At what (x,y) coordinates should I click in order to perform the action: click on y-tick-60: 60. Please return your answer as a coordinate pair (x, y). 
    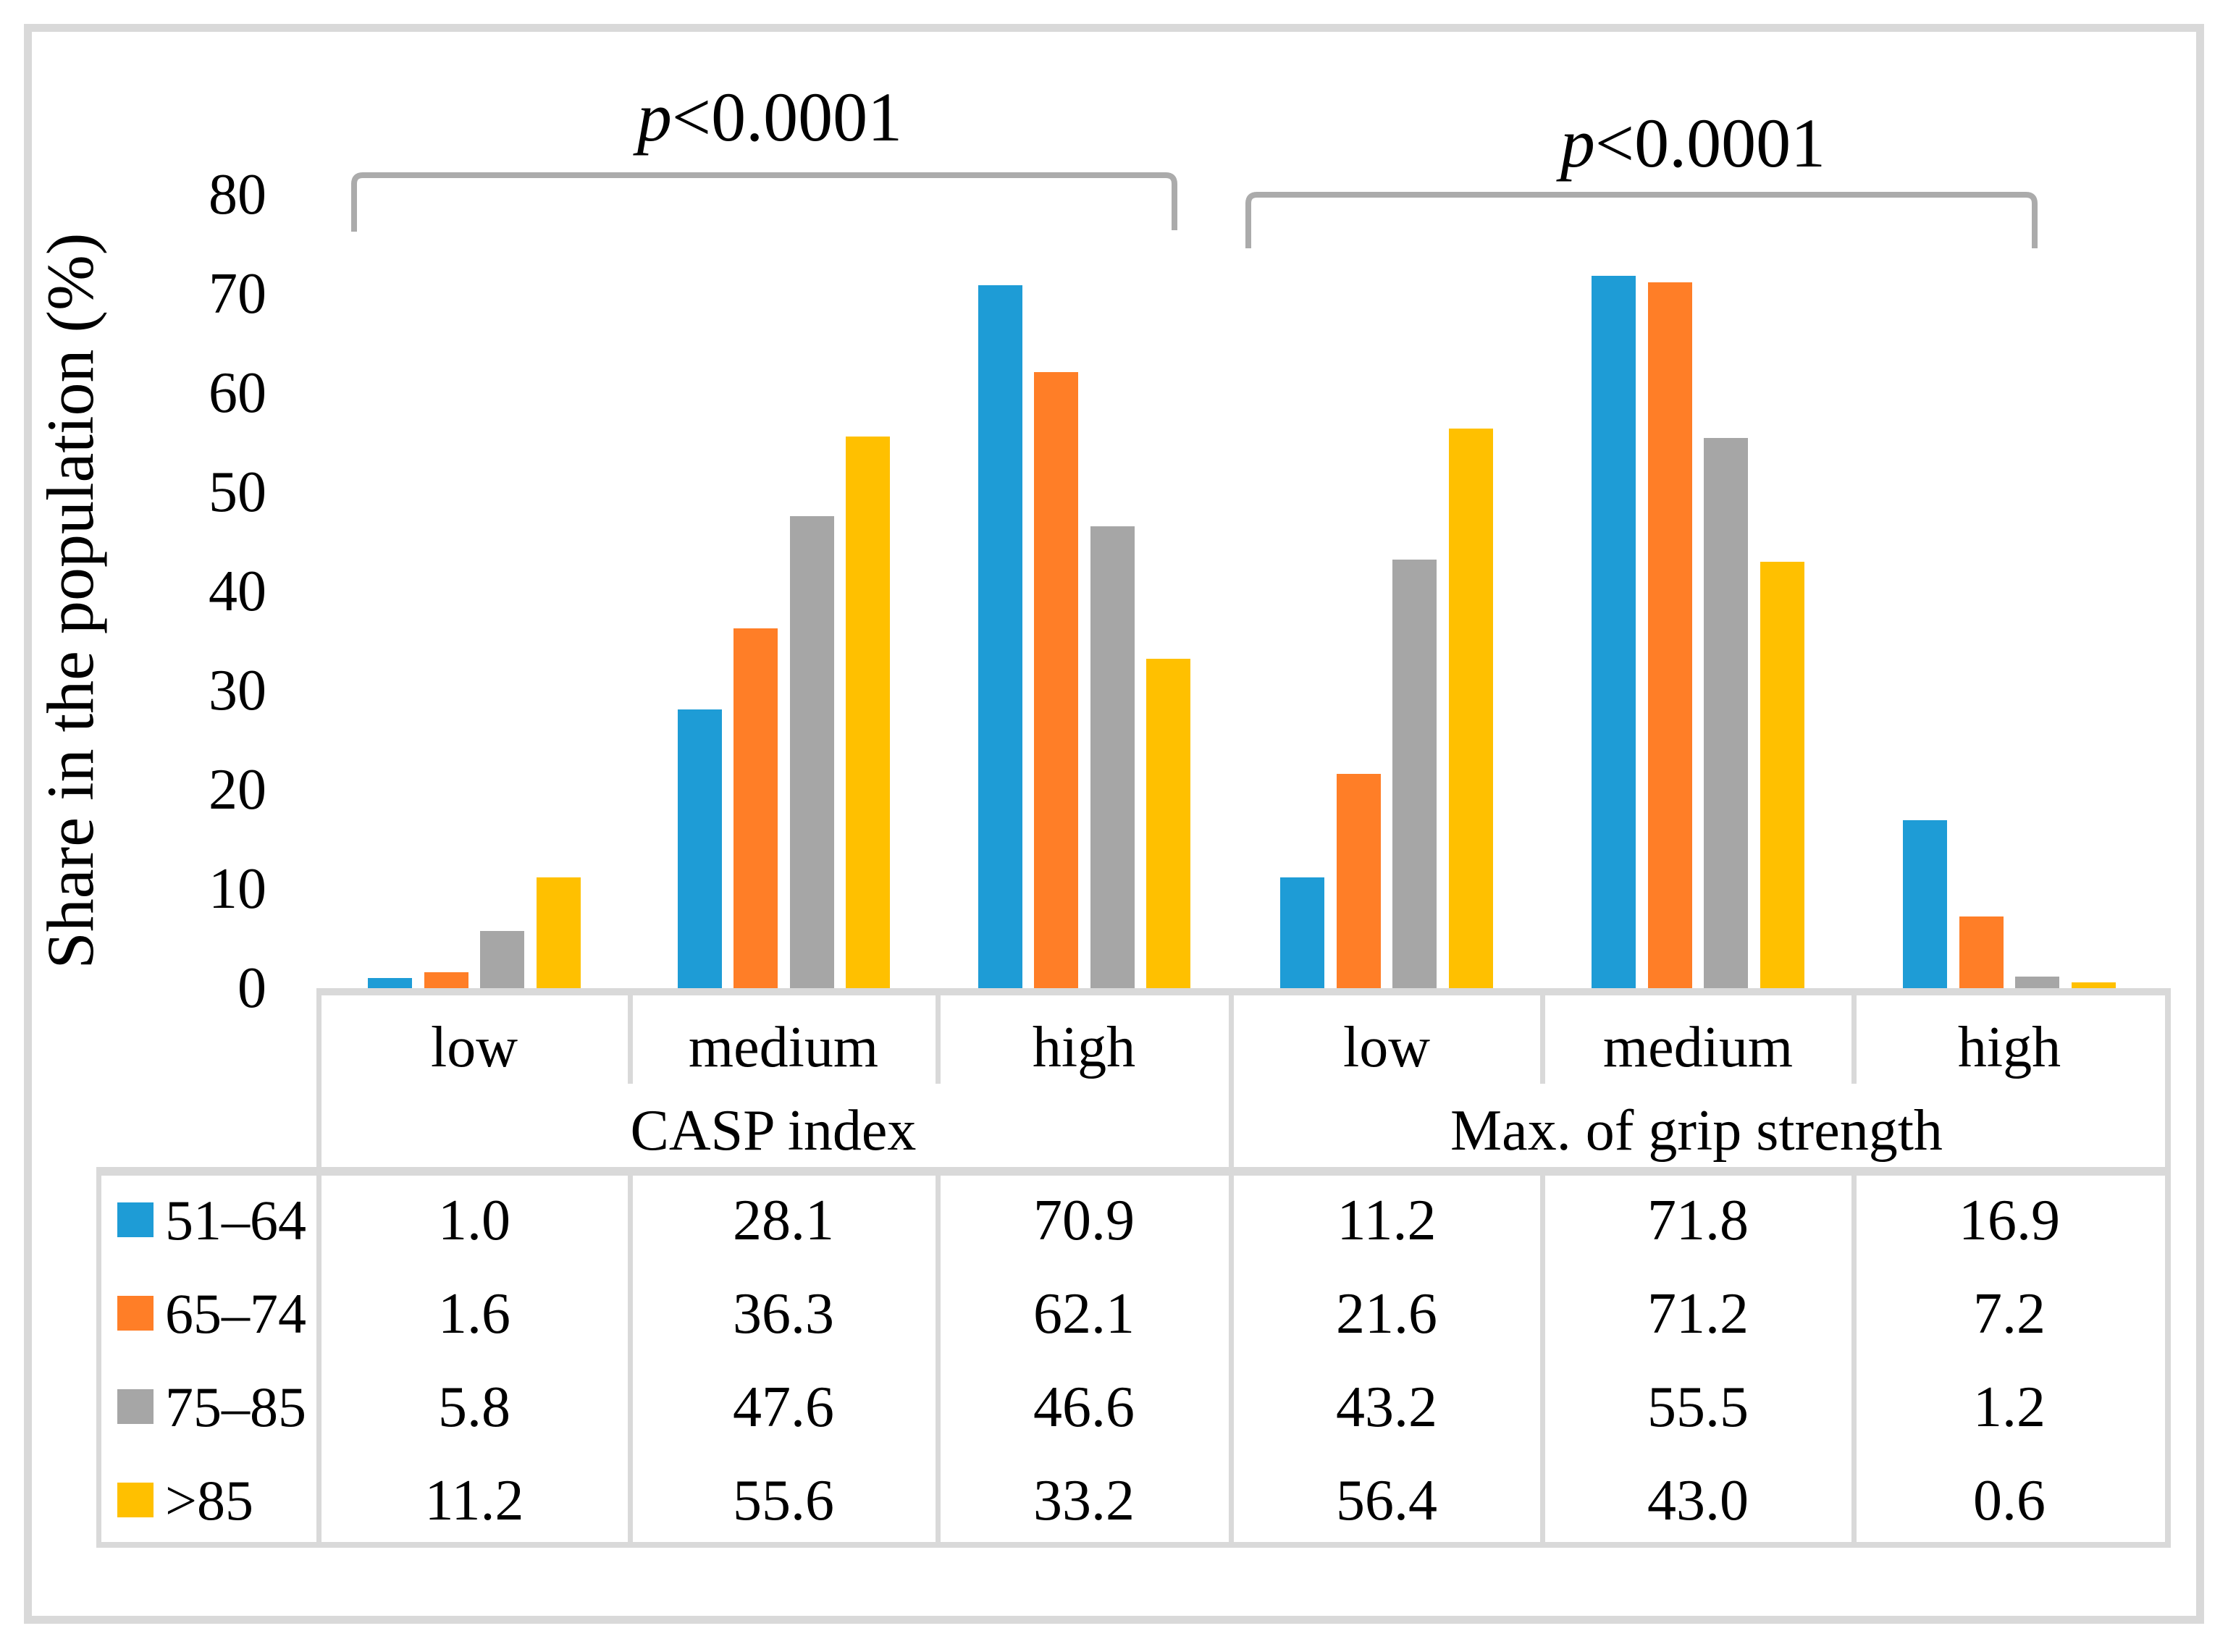
    Looking at the image, I should click on (237, 393).